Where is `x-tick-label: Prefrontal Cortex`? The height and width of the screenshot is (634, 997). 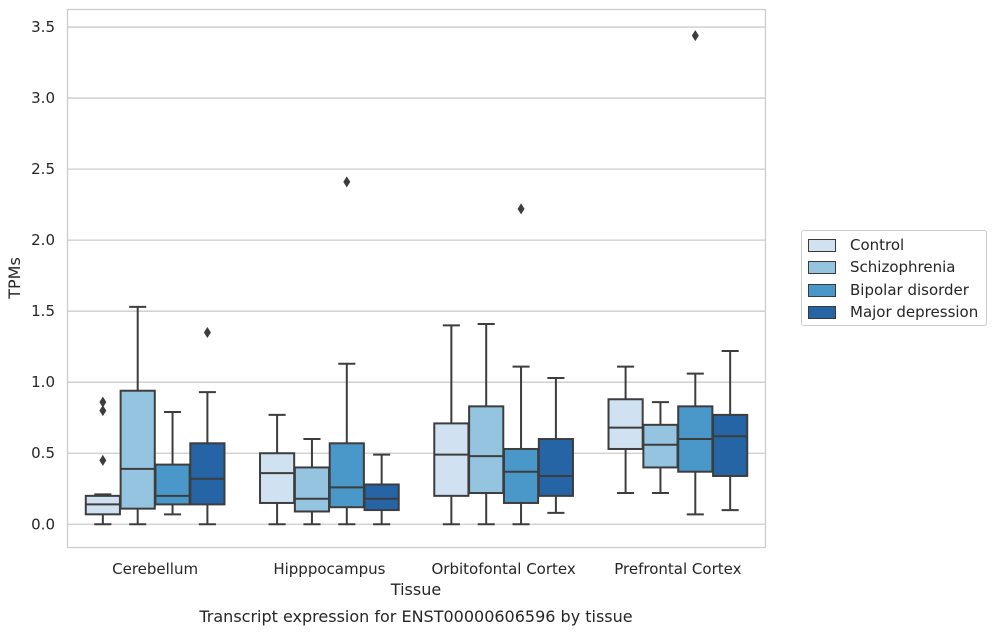
x-tick-label: Prefrontal Cortex is located at coordinates (677, 569).